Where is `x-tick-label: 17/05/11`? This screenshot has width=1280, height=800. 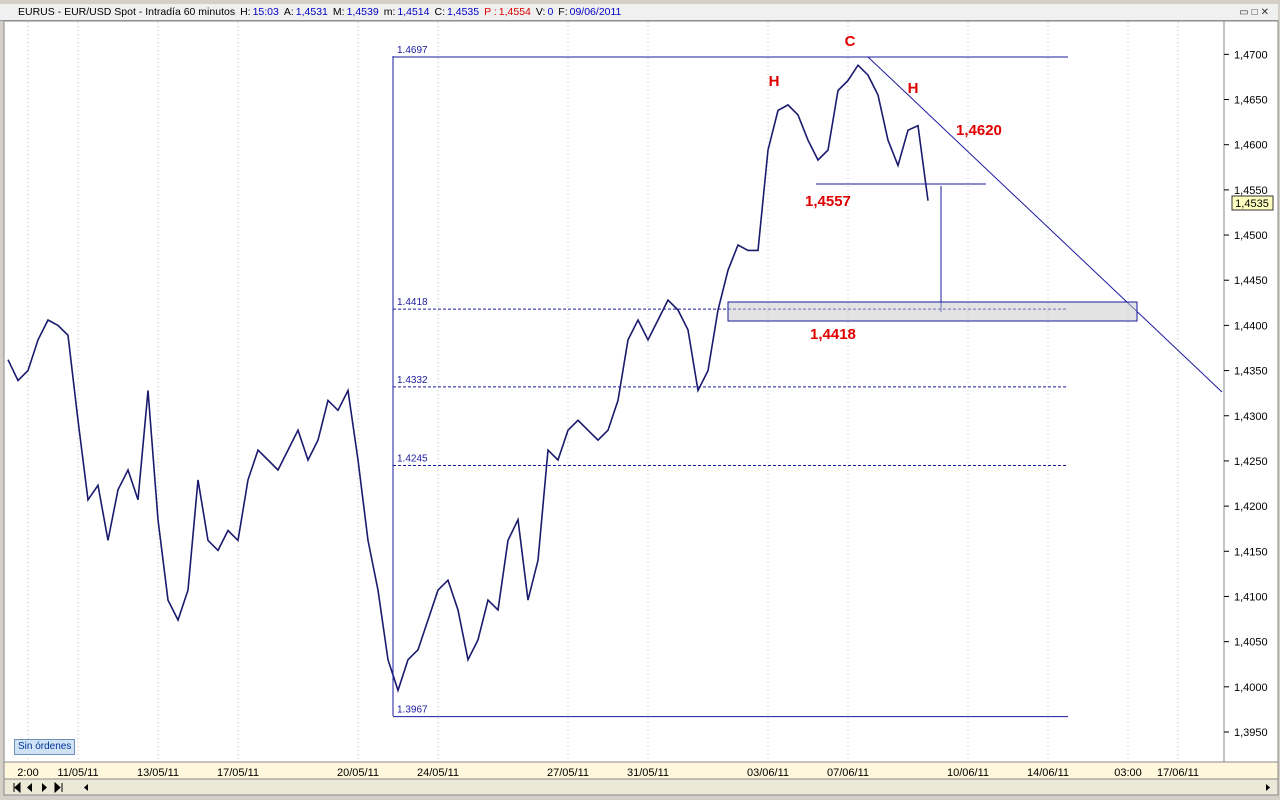 x-tick-label: 17/05/11 is located at coordinates (238, 773).